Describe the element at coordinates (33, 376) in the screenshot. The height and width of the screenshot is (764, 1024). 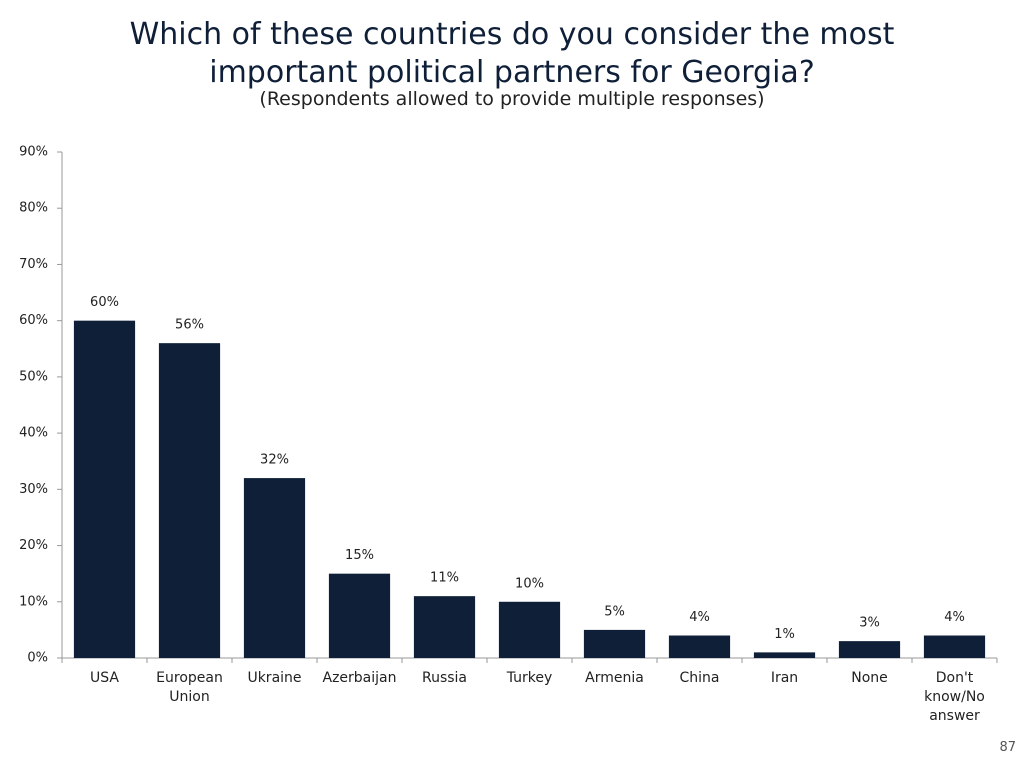
I see `y-tick-label: 50%` at that location.